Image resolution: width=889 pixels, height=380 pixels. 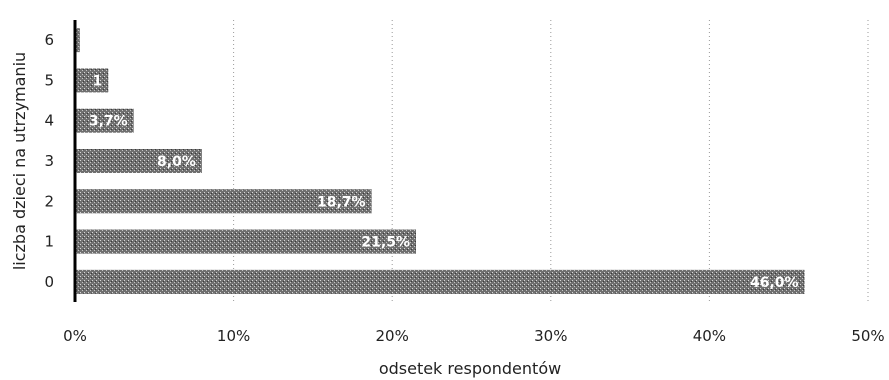 I want to click on y-tick-label: 3, so click(x=49, y=161).